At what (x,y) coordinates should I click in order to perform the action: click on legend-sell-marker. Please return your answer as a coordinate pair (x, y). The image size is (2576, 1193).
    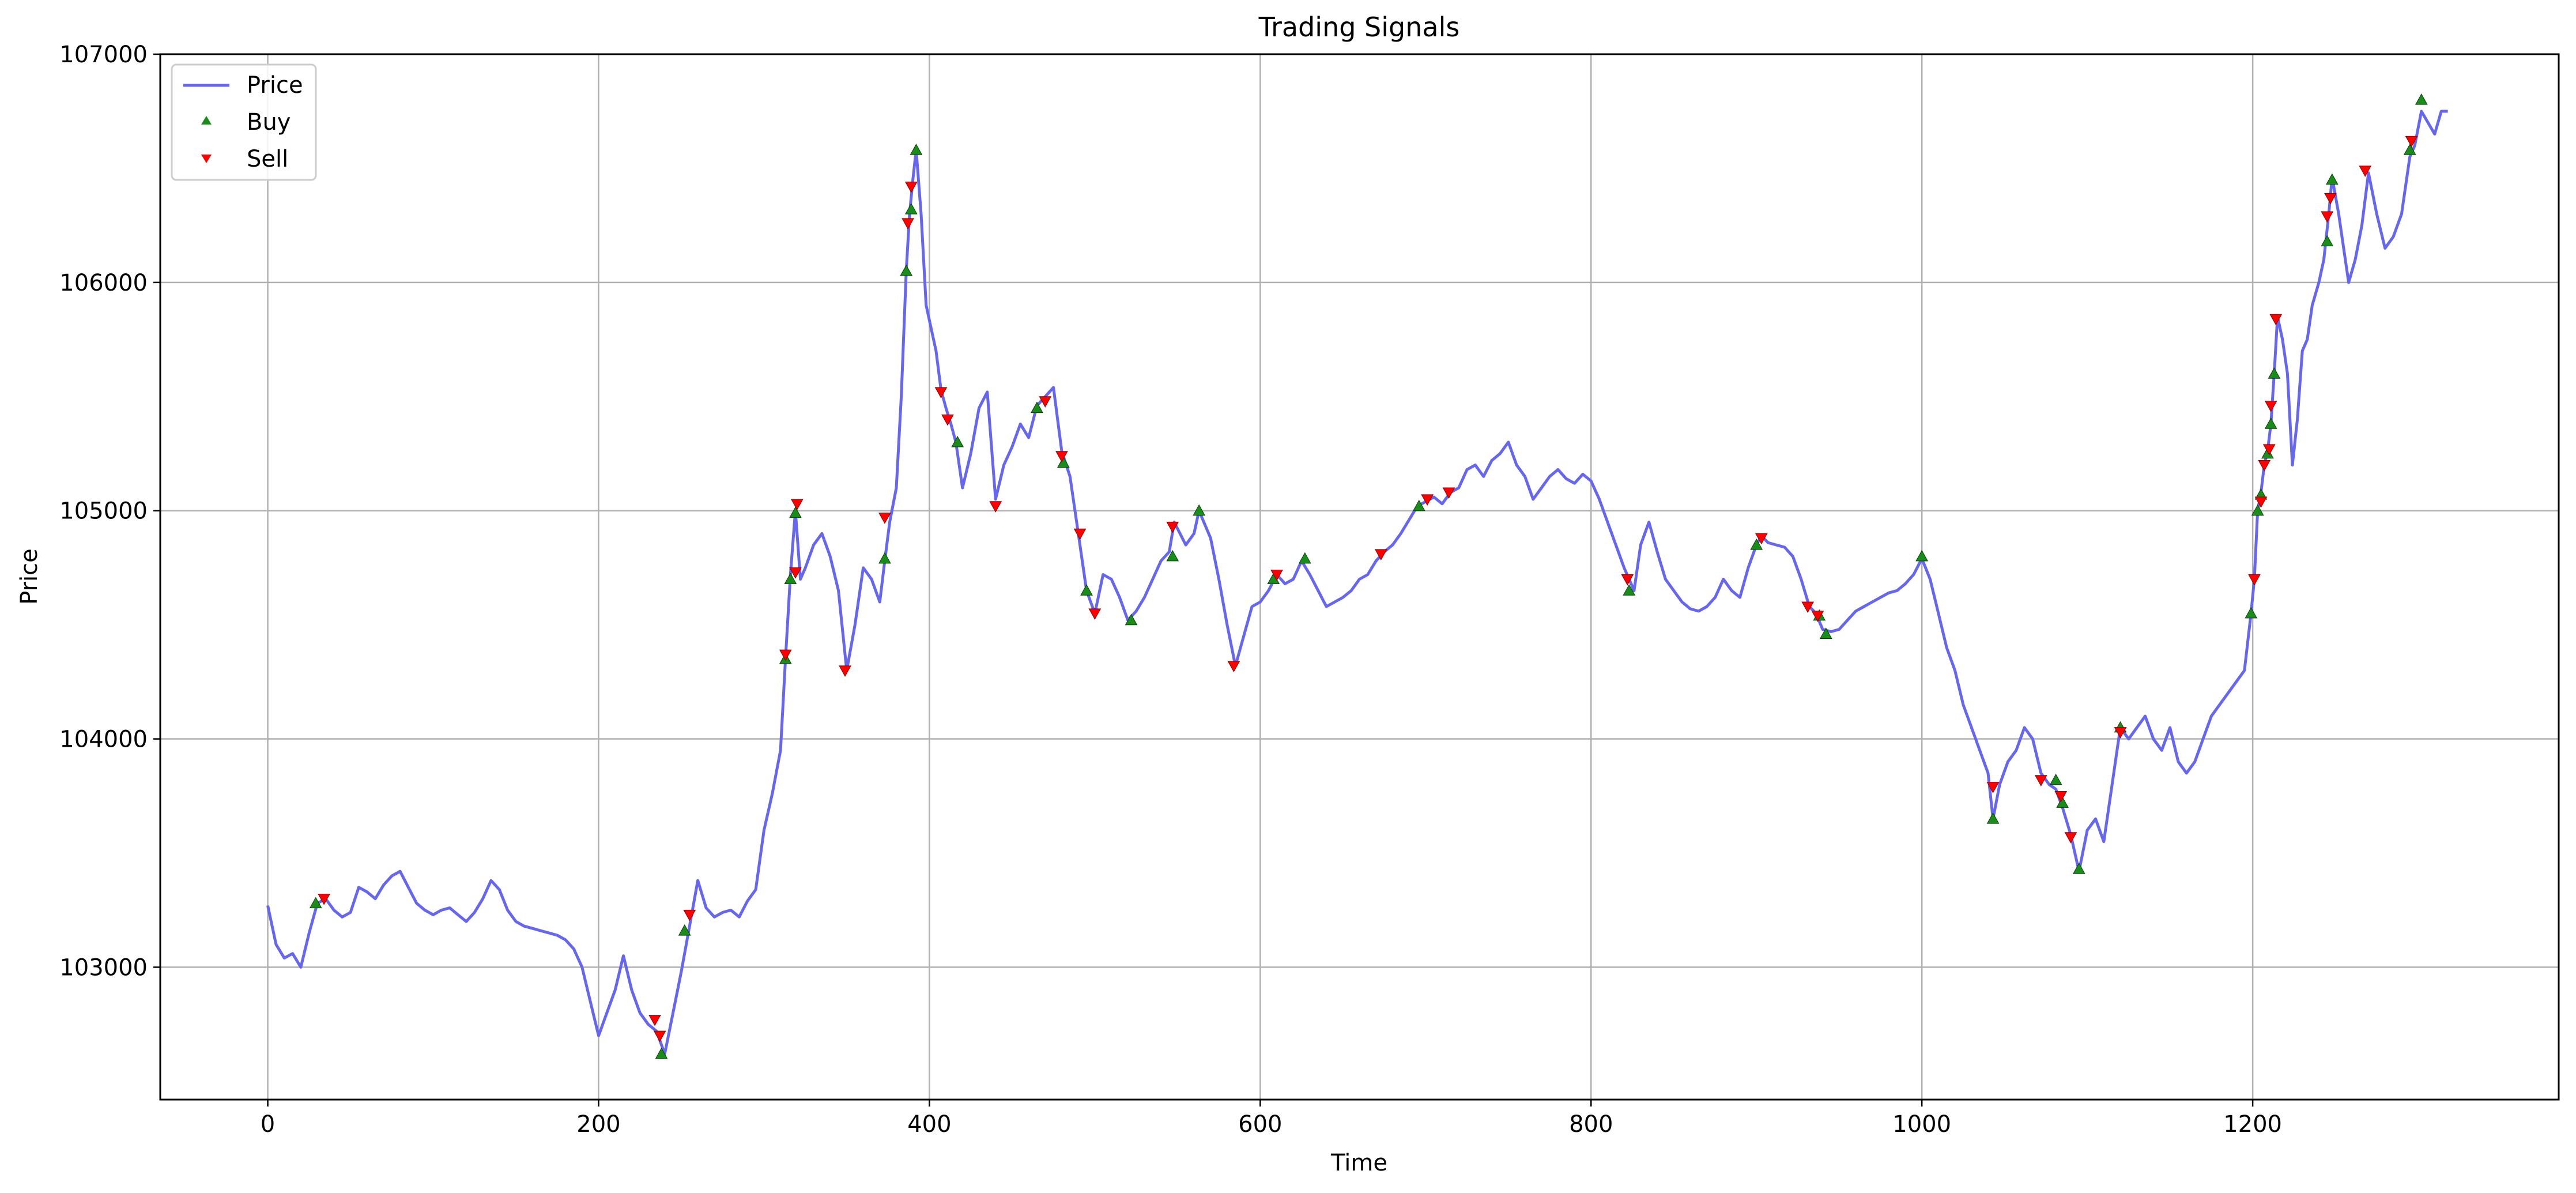
    Looking at the image, I should click on (206, 159).